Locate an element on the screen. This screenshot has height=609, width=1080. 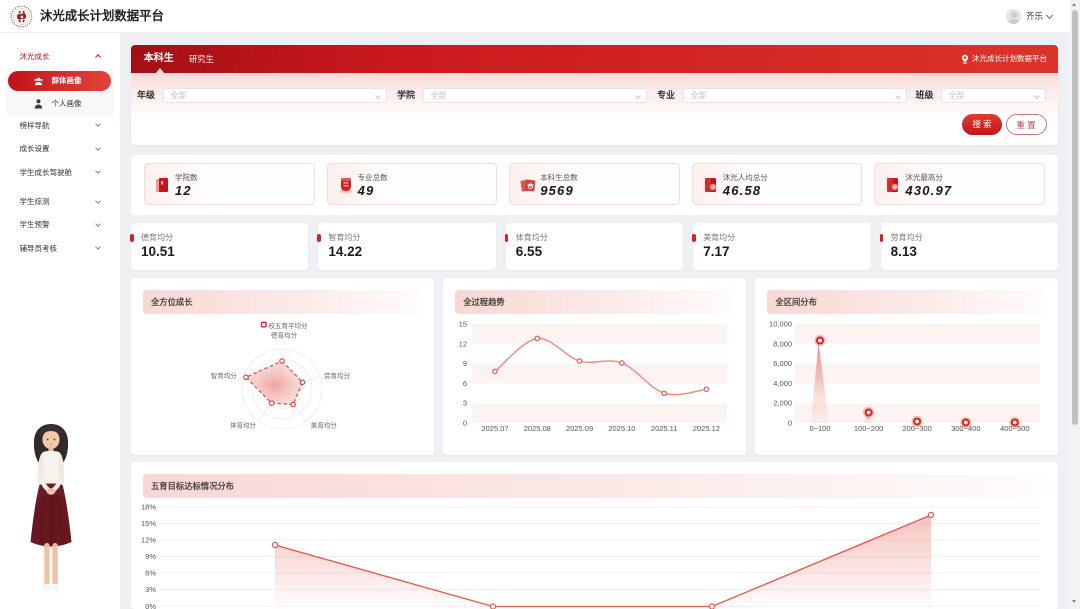
svg-text: 体育均分 is located at coordinates (243, 425).